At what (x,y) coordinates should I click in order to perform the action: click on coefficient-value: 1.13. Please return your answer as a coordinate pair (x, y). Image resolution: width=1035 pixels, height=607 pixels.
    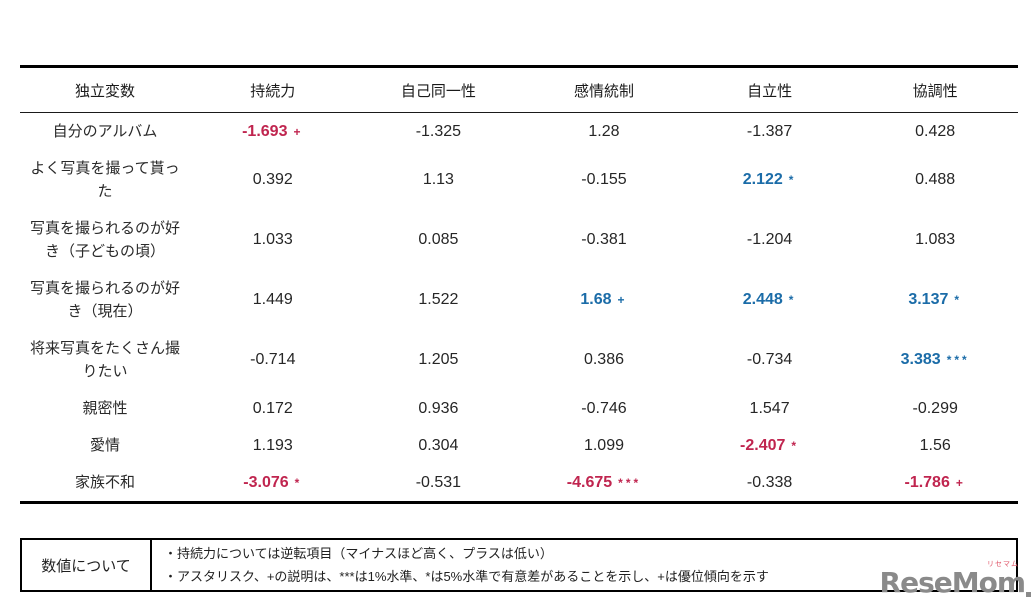
    Looking at the image, I should click on (438, 179).